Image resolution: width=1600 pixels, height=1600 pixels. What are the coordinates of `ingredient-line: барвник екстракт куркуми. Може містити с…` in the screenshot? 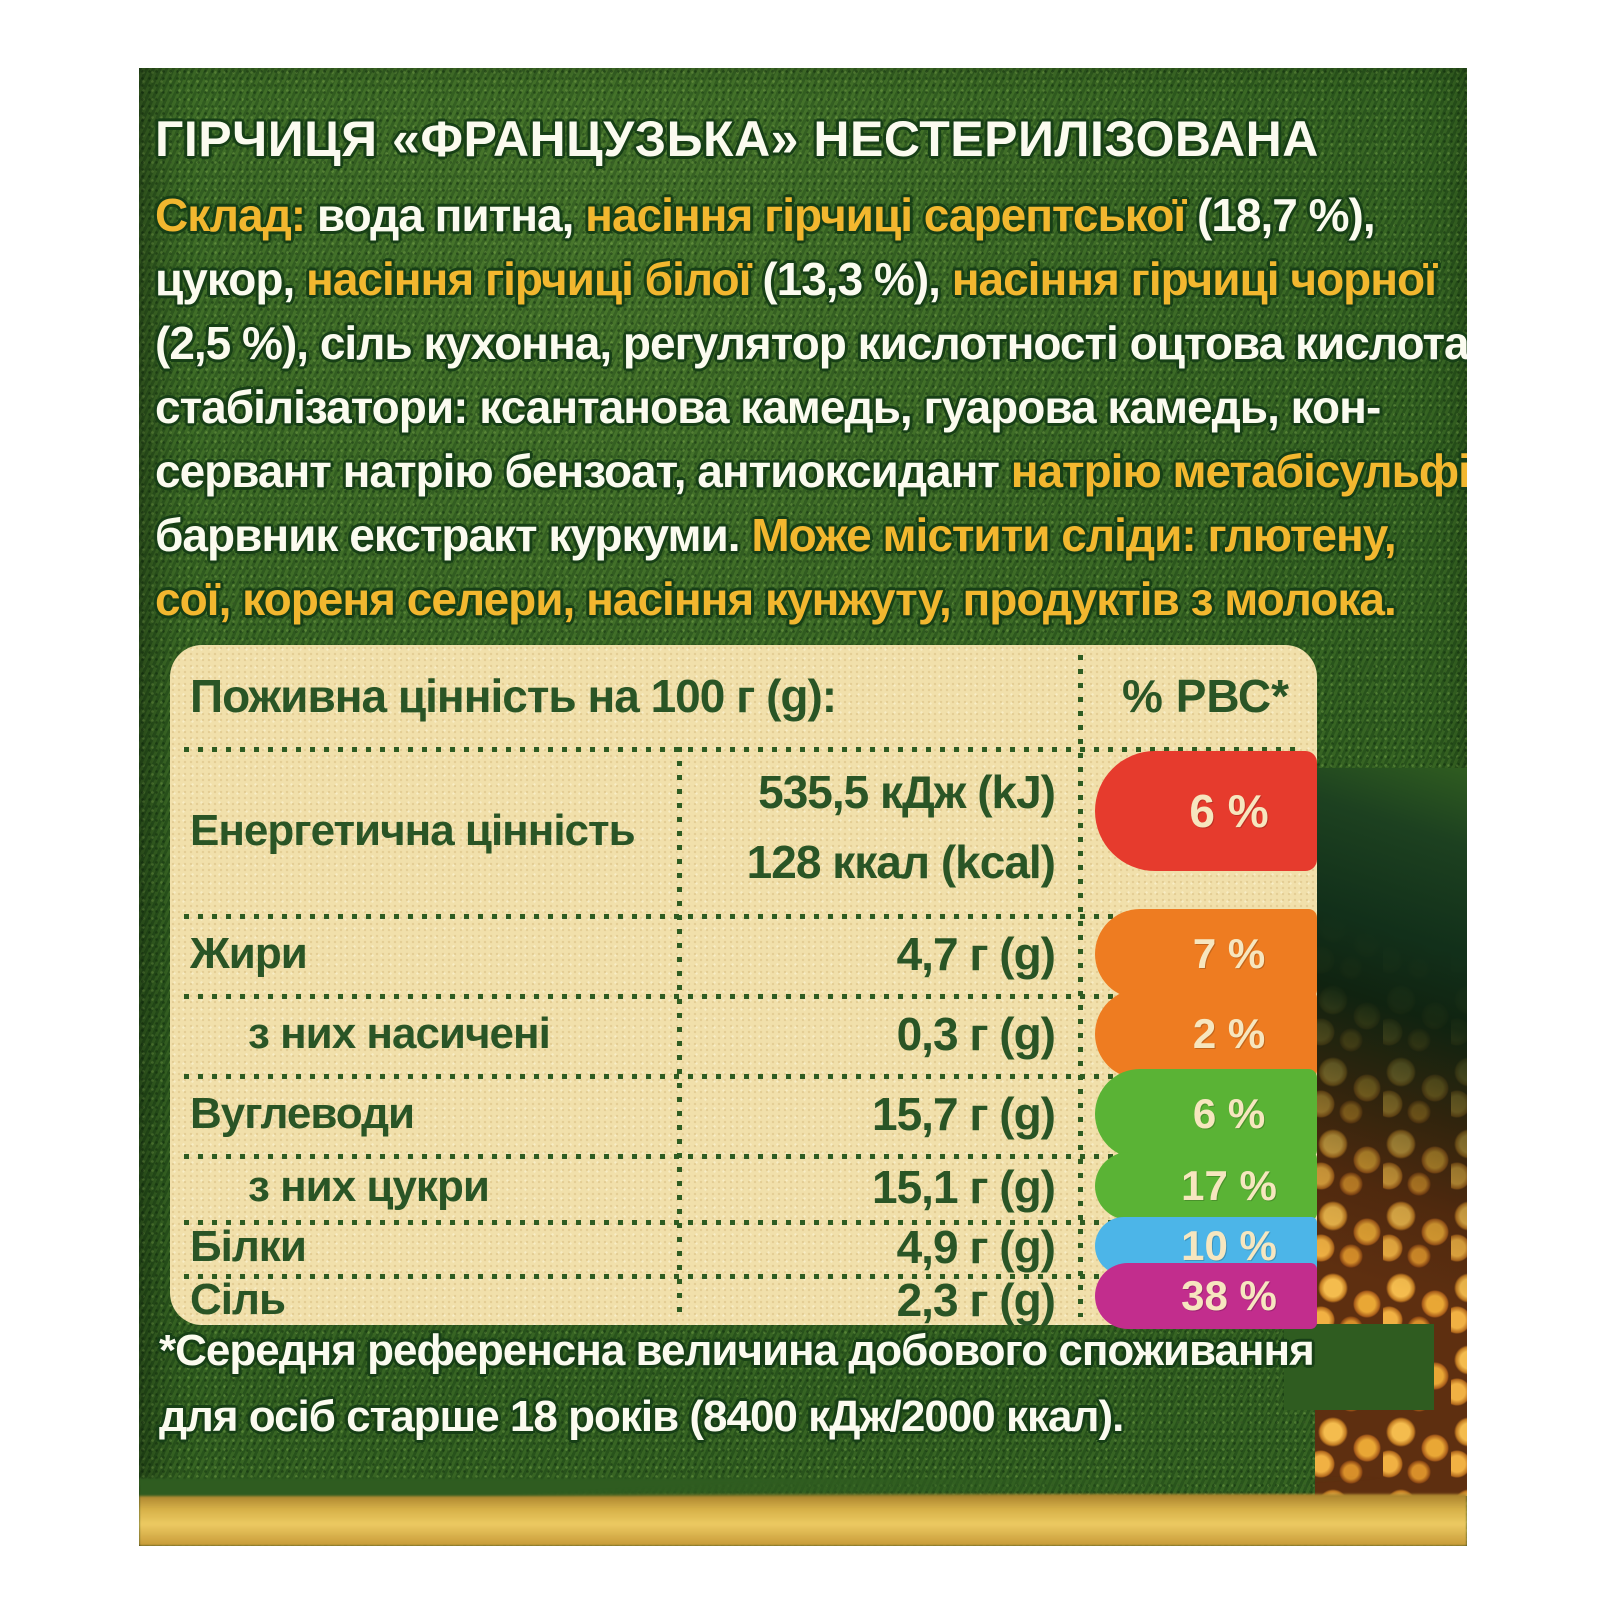 It's located at (810, 540).